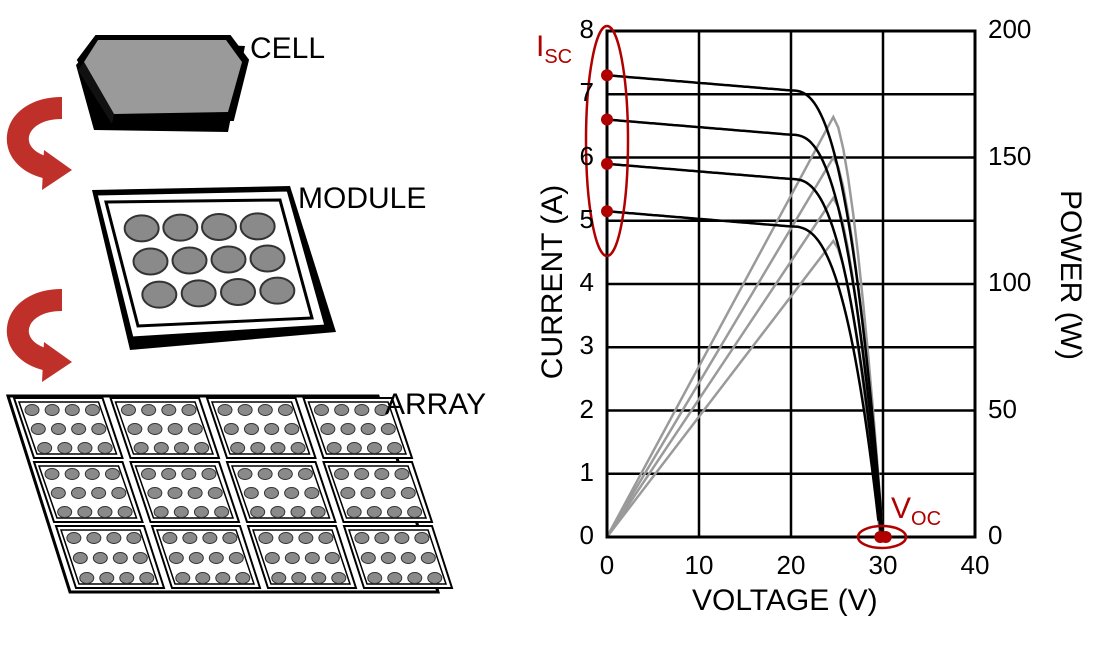  I want to click on y-tick-label-left: 0, so click(586, 535).